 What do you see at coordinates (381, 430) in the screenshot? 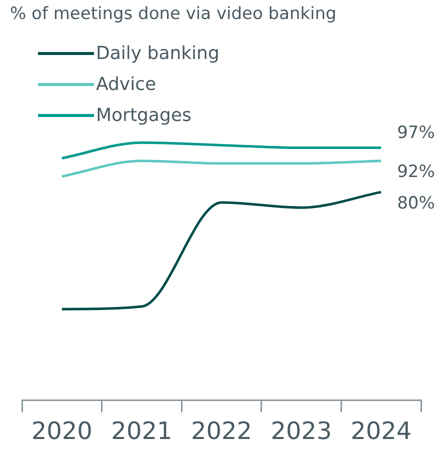
I see `x-tick-label: 2024` at bounding box center [381, 430].